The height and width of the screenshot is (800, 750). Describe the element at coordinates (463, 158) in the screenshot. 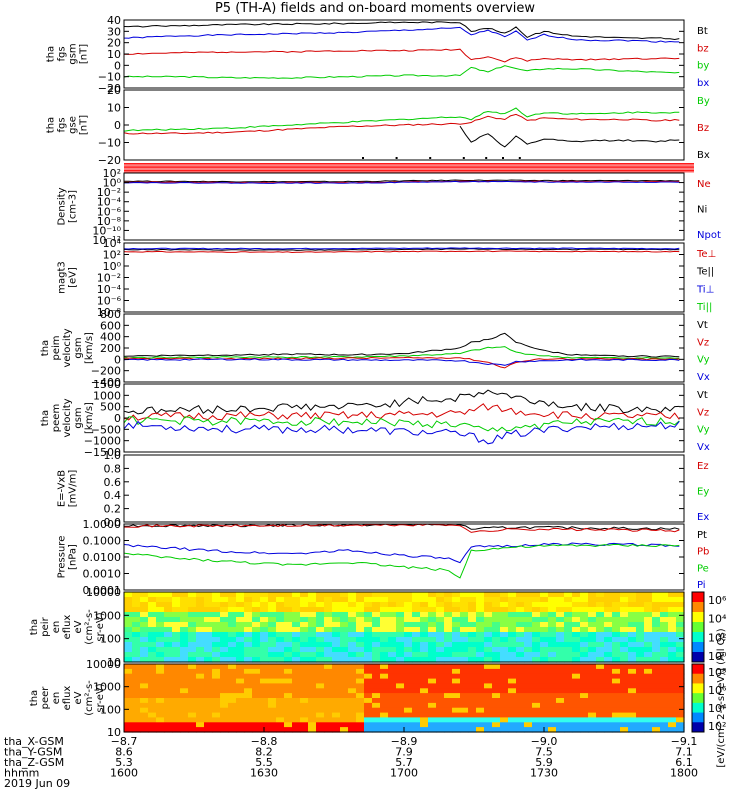

I see `mode-marker` at that location.